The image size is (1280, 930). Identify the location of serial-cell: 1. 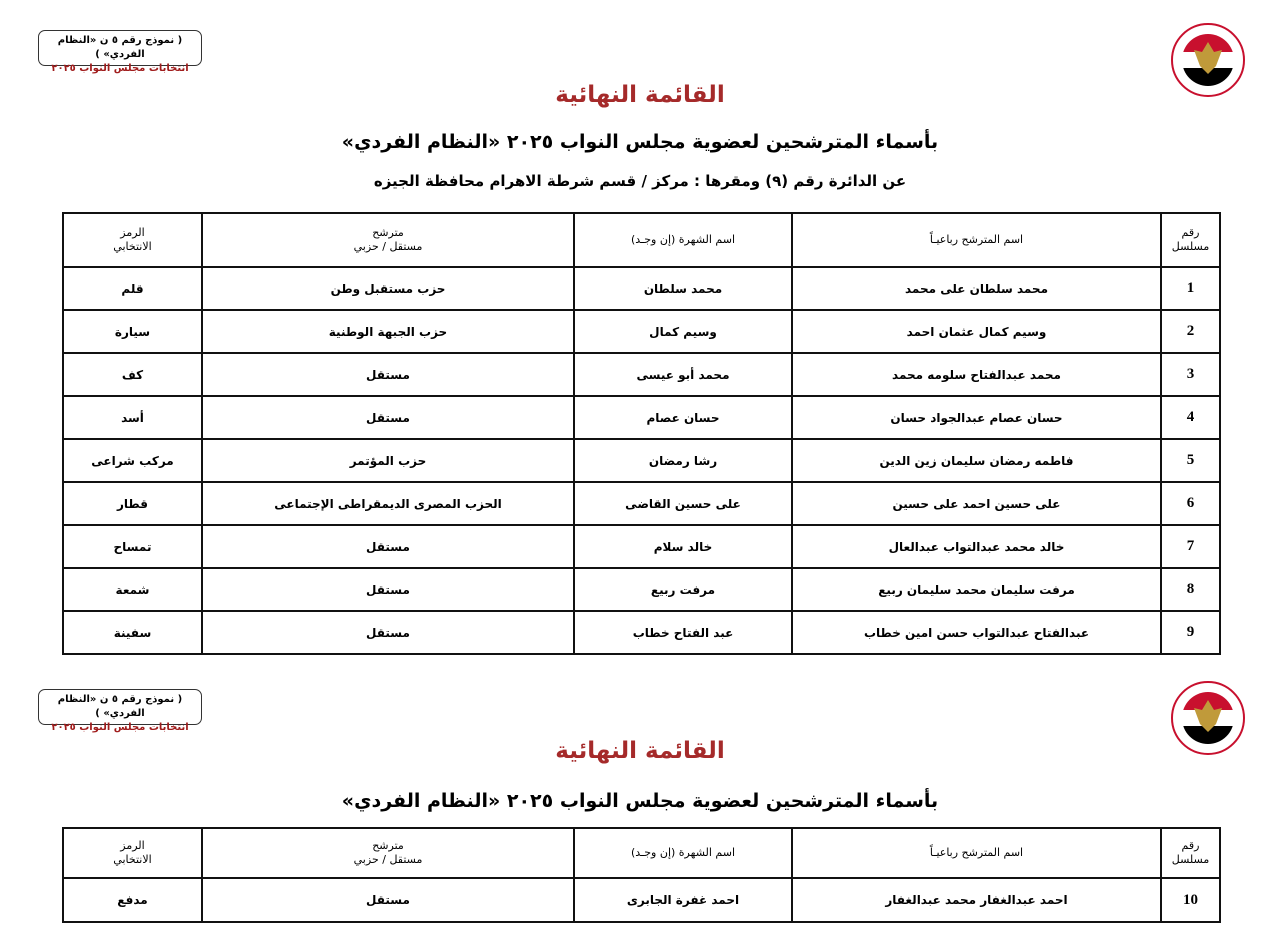
(1190, 288).